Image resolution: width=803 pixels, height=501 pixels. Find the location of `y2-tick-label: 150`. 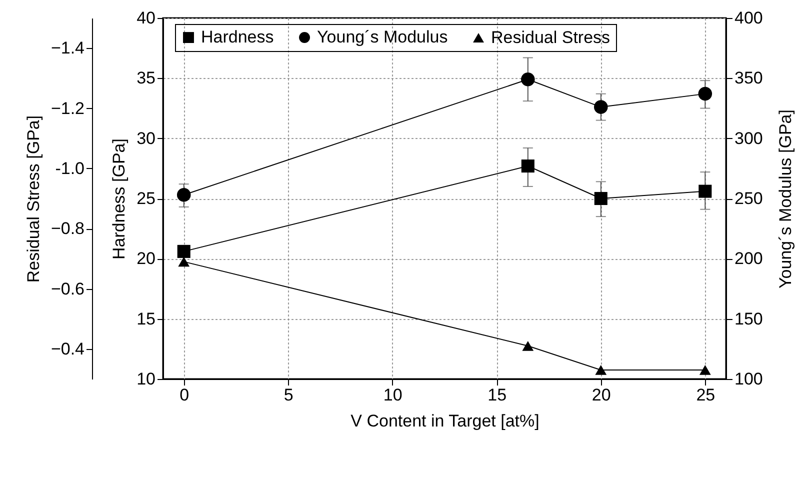

y2-tick-label: 150 is located at coordinates (748, 318).